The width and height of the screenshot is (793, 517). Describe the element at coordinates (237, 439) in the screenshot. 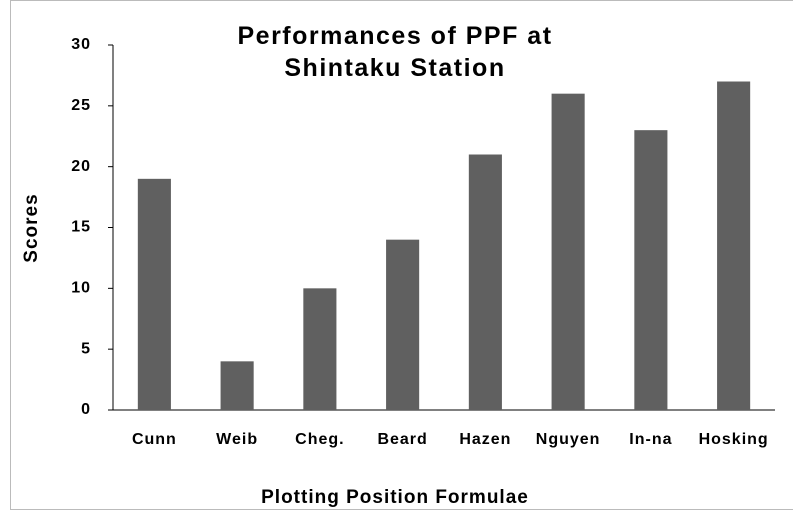

I see `x-tick-label: Weib` at that location.